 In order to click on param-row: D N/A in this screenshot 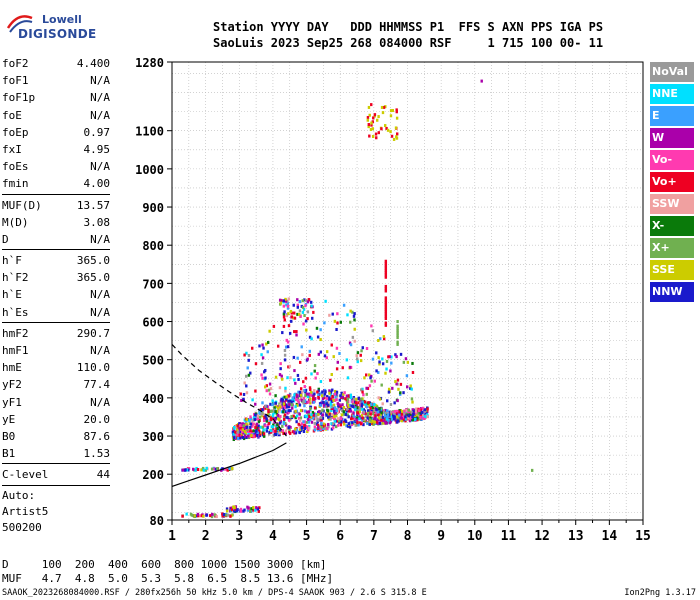, I will do `click(56, 239)`.